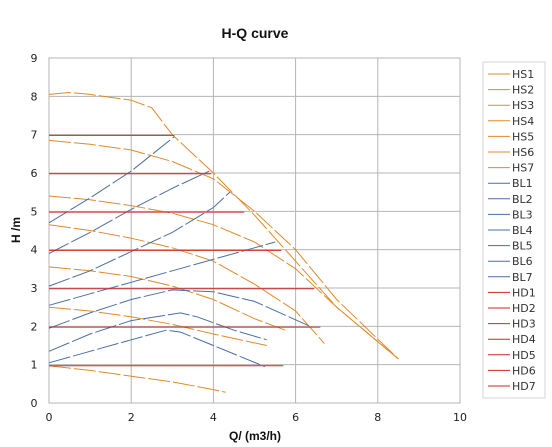  Describe the element at coordinates (162, 273) in the screenshot. I see `series-line-bl4` at that location.